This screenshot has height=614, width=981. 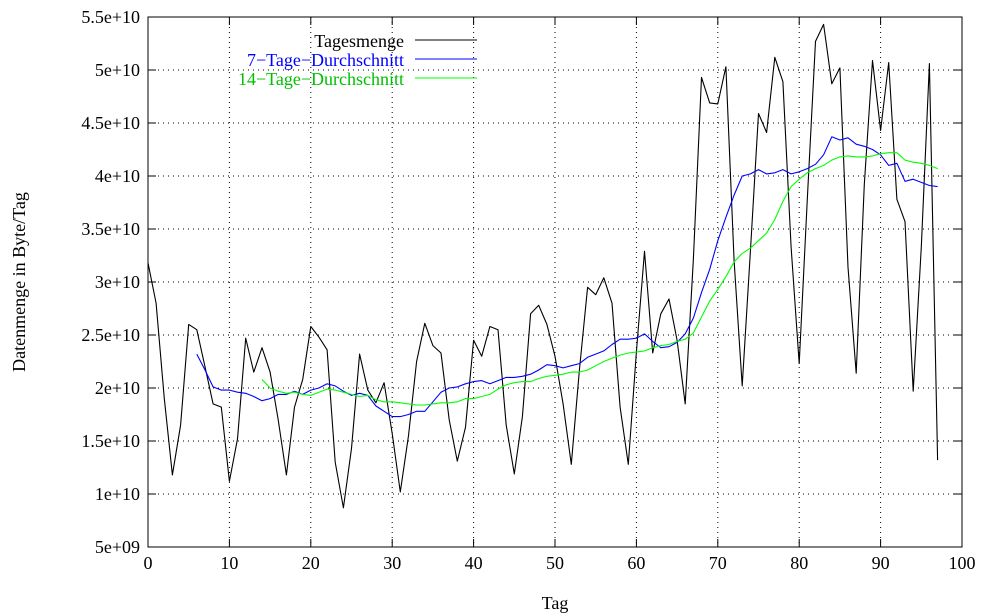 What do you see at coordinates (474, 563) in the screenshot?
I see `x-tick-label: 40` at bounding box center [474, 563].